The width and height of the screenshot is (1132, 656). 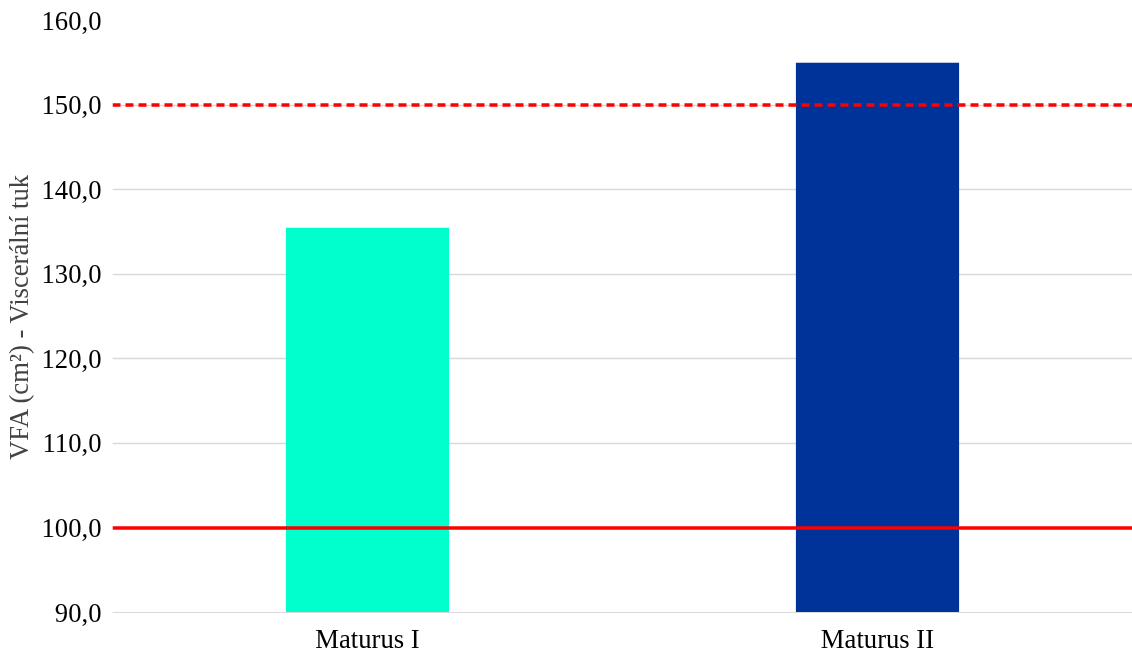 What do you see at coordinates (72, 443) in the screenshot?
I see `y-tick-label: 110,0` at bounding box center [72, 443].